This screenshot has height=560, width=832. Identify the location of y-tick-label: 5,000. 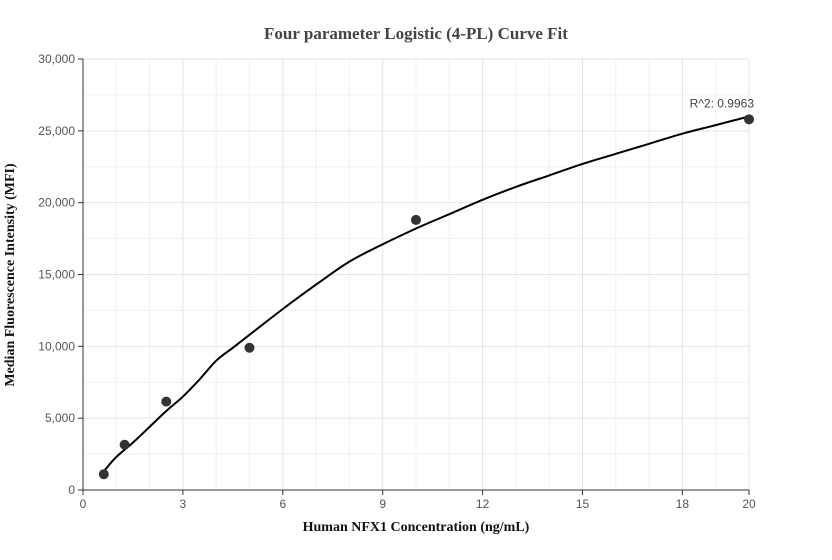
(60, 418).